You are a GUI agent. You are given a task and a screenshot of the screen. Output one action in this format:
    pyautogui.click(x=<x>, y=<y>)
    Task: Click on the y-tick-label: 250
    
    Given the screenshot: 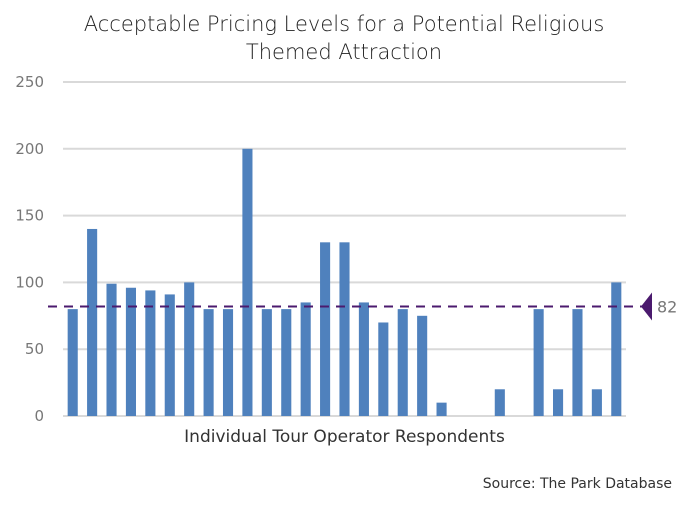 What is the action you would take?
    pyautogui.click(x=29, y=82)
    